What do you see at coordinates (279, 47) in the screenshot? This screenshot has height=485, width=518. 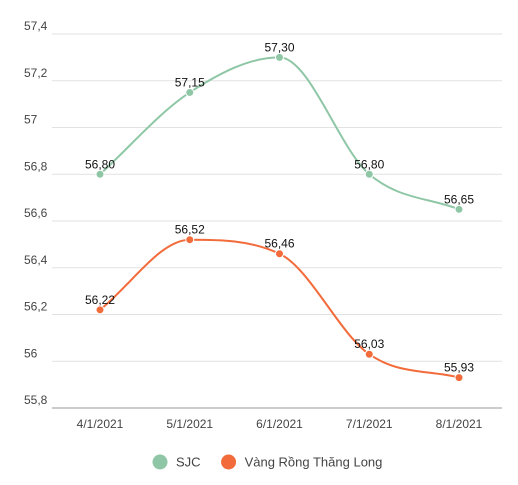 I see `data-label: 57,30` at bounding box center [279, 47].